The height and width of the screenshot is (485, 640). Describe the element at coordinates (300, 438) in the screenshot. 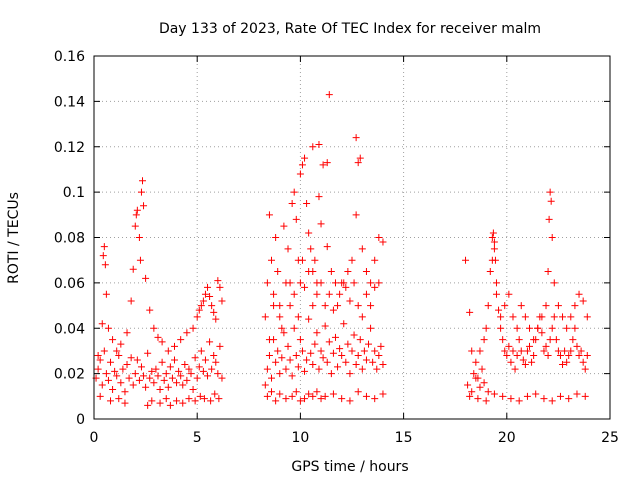

I see `x-tick-label: 10` at that location.